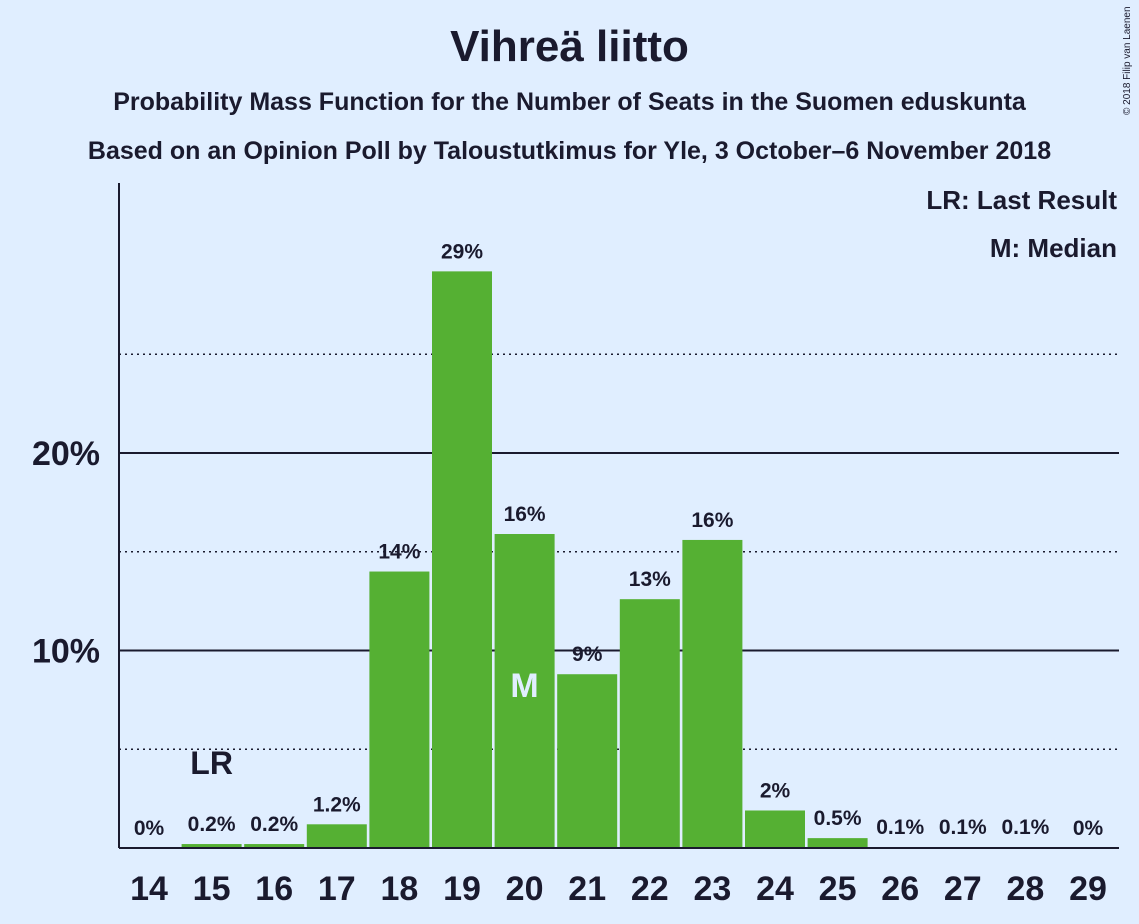  Describe the element at coordinates (569, 46) in the screenshot. I see `chart-title: Vihreä liitto` at that location.